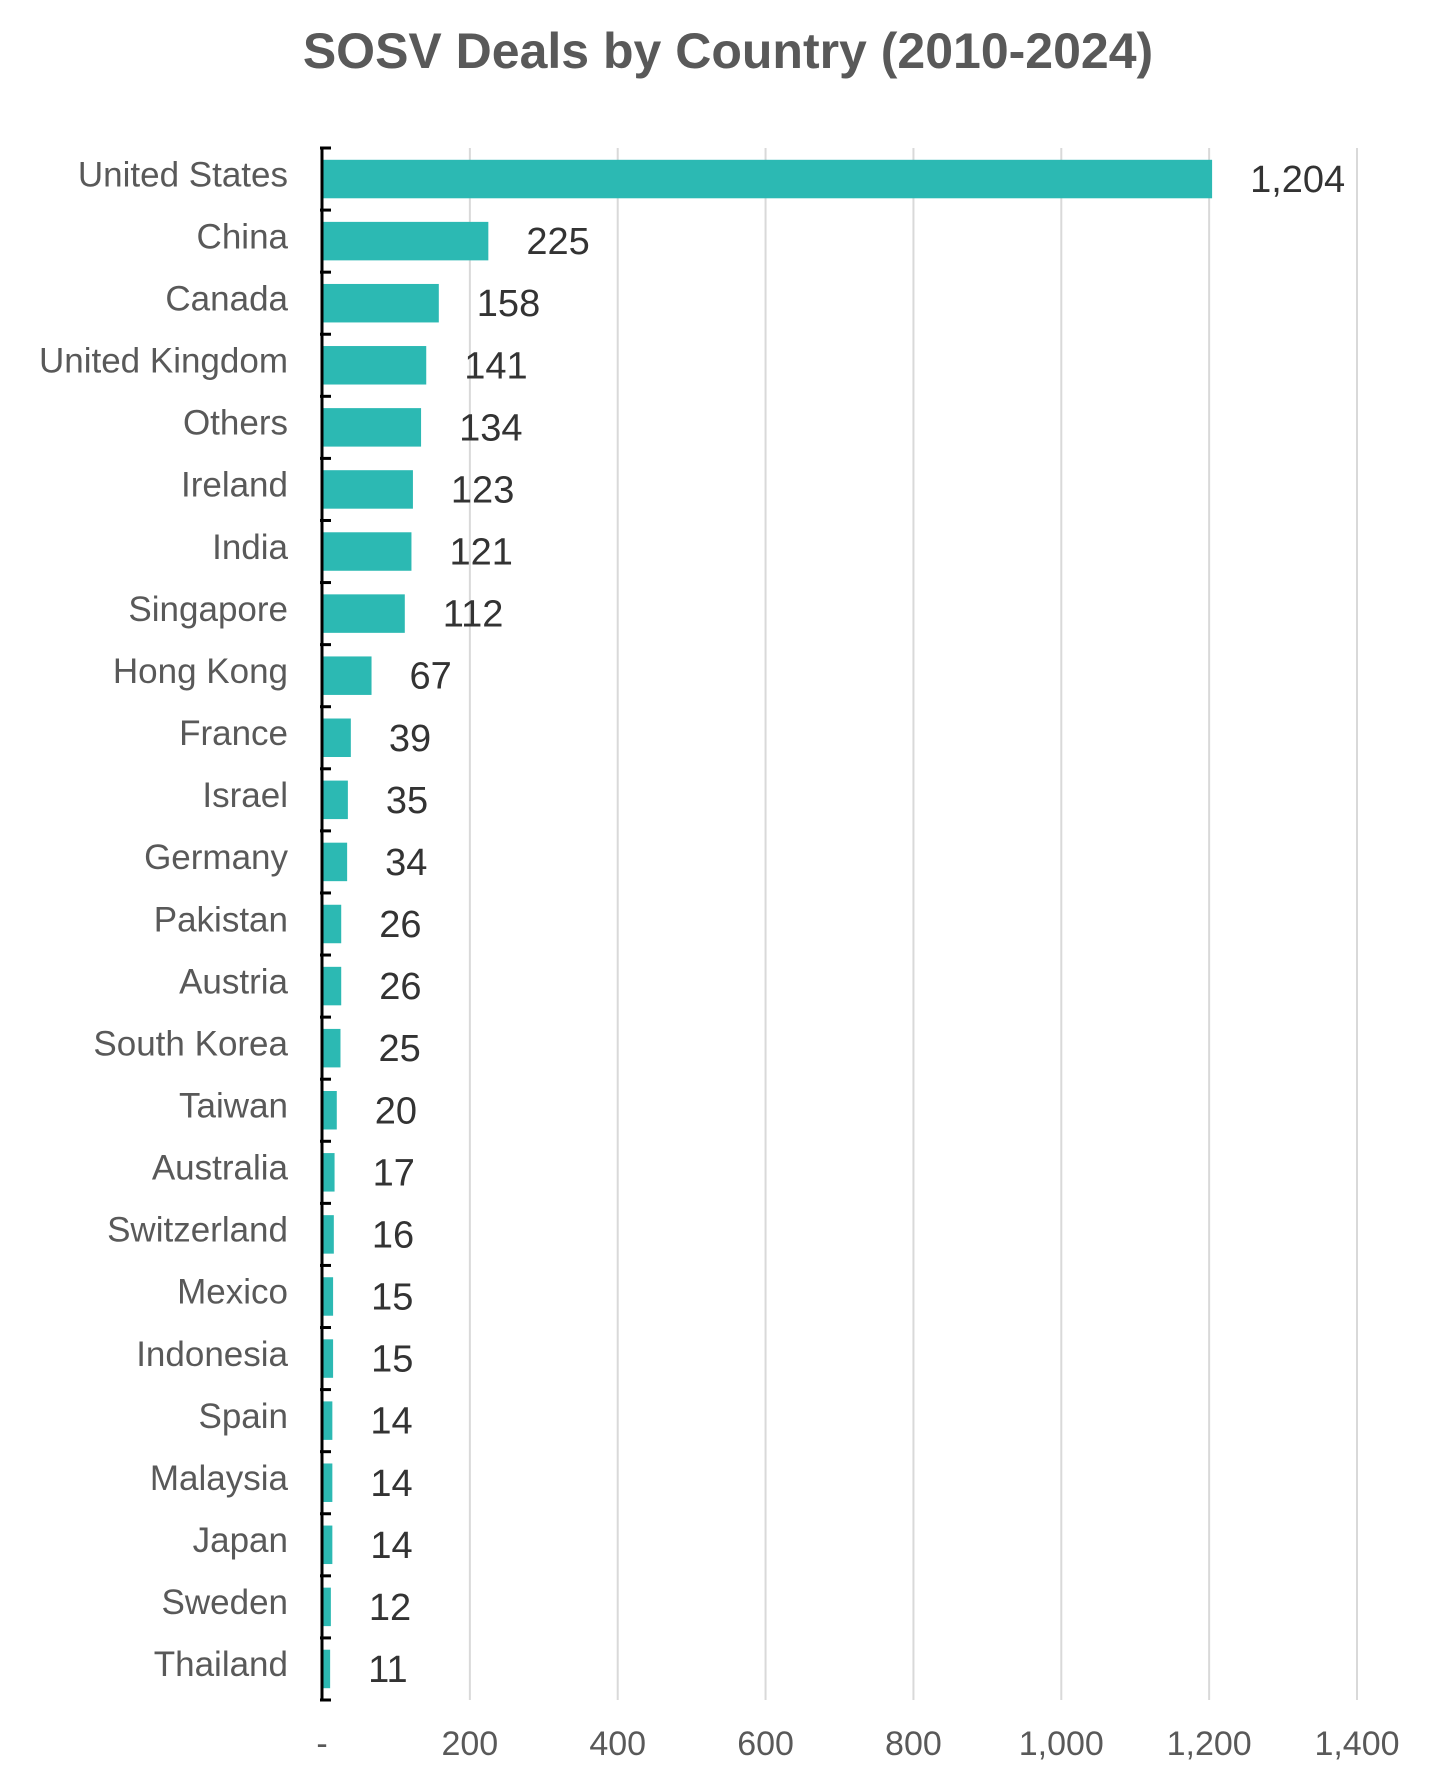  Describe the element at coordinates (406, 863) in the screenshot. I see `data-label: 34` at that location.